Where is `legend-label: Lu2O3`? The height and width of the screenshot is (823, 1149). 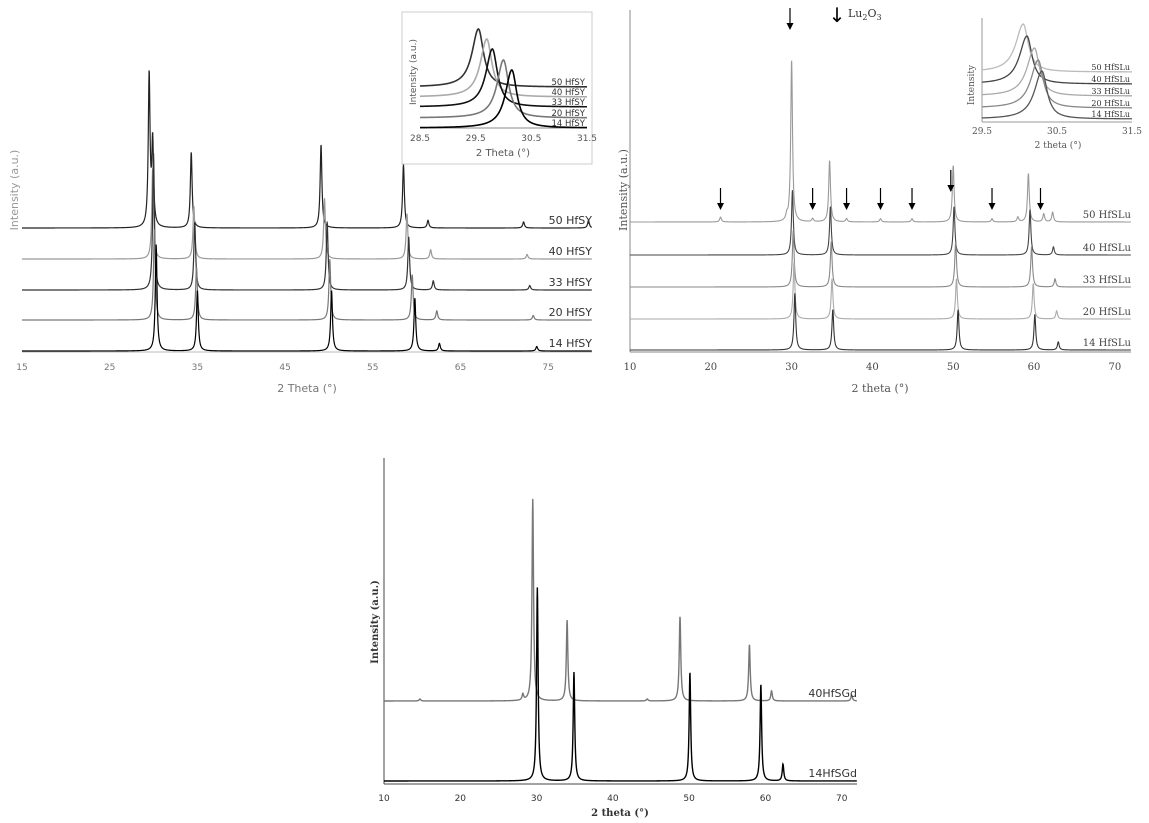
legend-label: Lu2O3 is located at coordinates (865, 14).